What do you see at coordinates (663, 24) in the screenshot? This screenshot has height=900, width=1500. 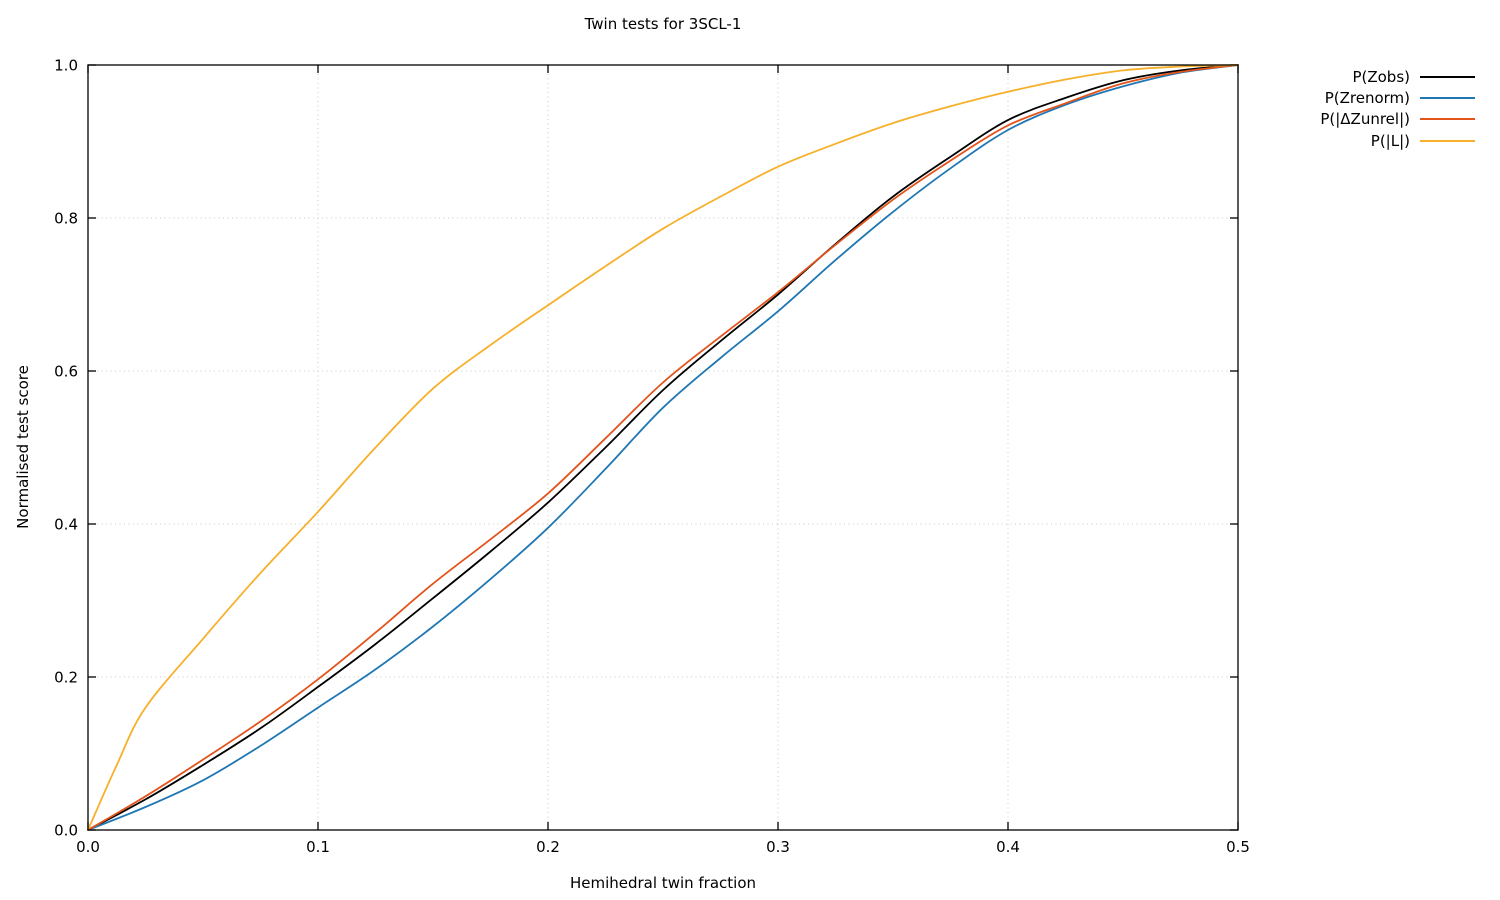 I see `chart-title: Twin tests for 3SCL-1` at bounding box center [663, 24].